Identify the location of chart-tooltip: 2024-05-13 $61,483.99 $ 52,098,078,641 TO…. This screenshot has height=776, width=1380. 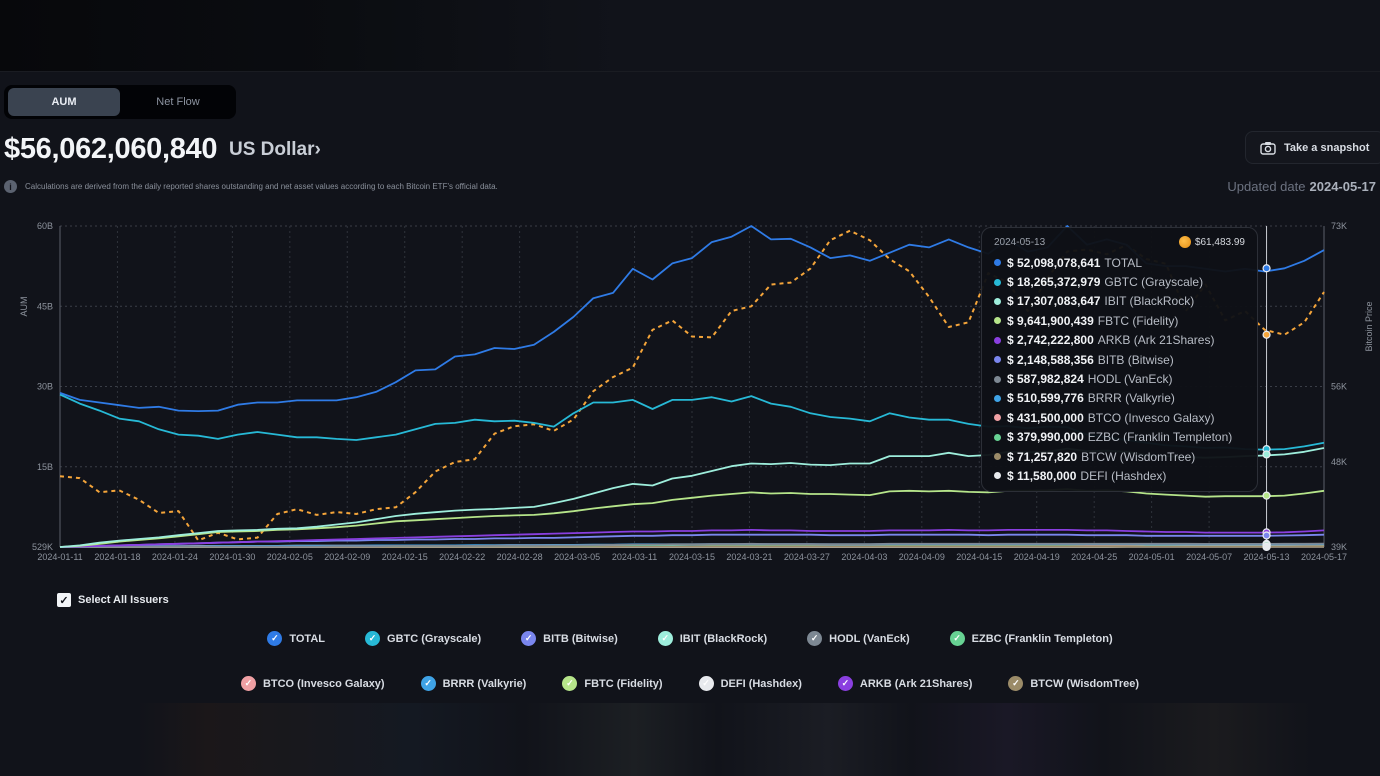
(1119, 359).